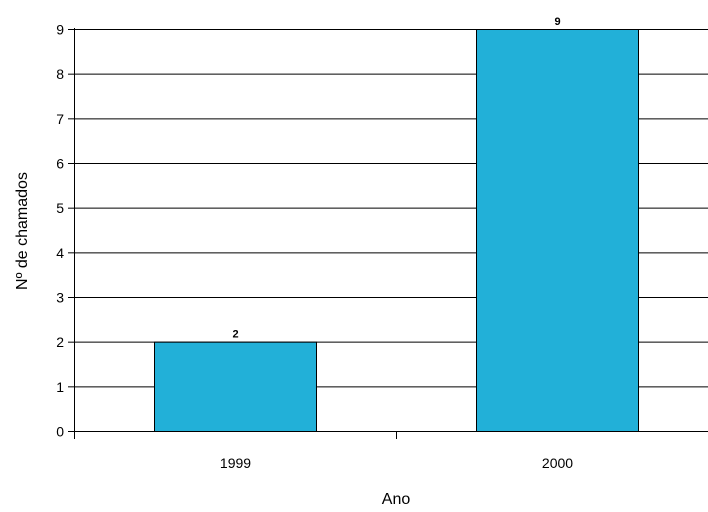  I want to click on x-axis-title: Ano, so click(396, 499).